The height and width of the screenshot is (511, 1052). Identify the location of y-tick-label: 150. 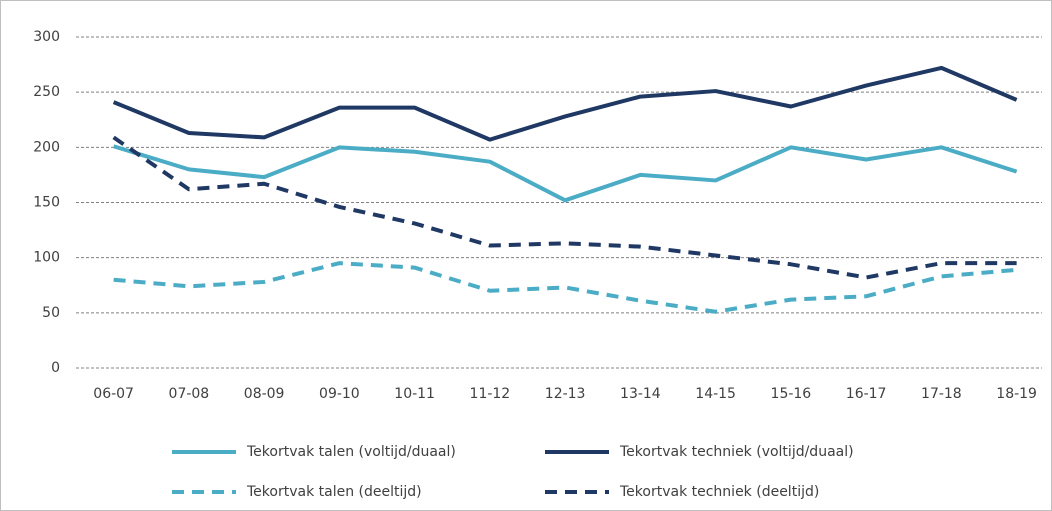
(46, 203).